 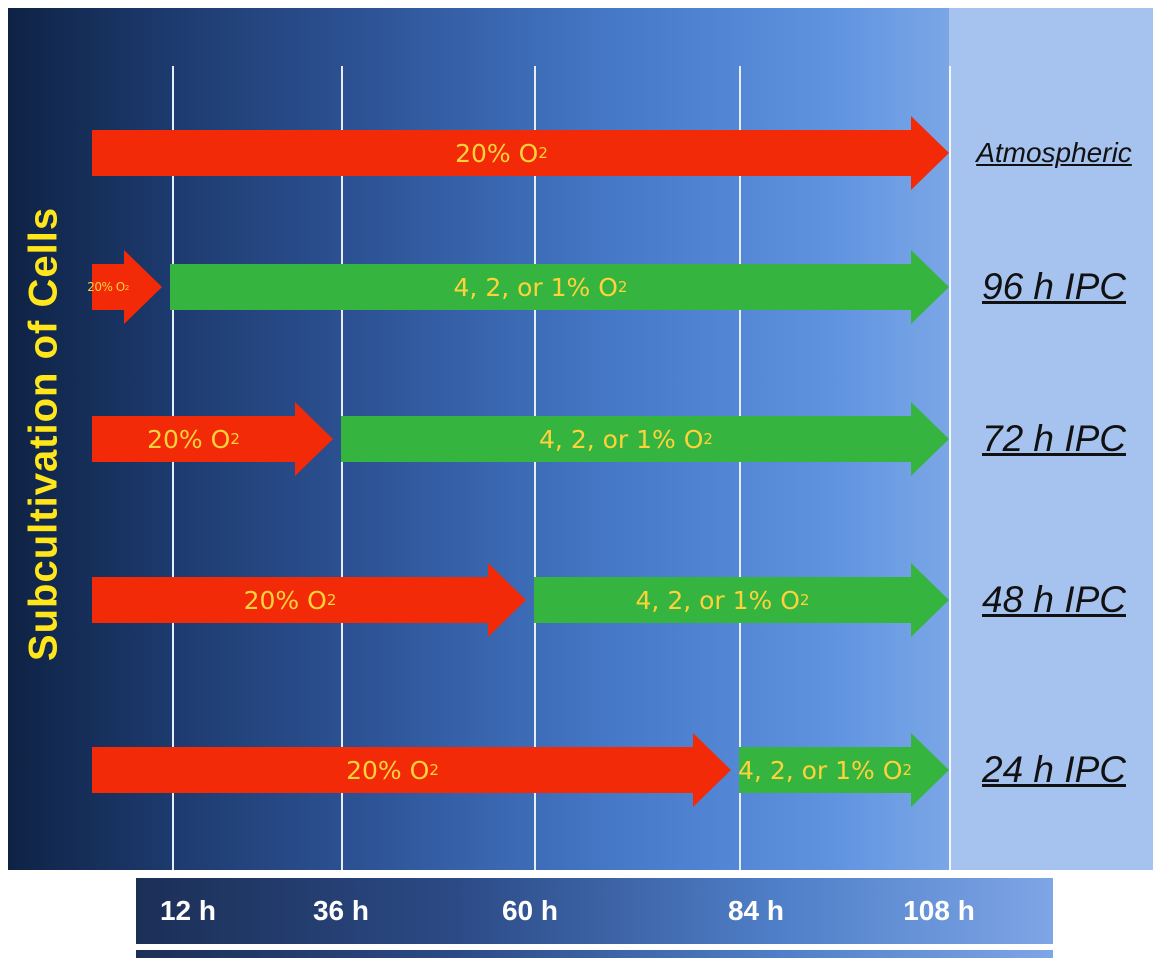 What do you see at coordinates (188, 910) in the screenshot?
I see `tick-label-0: 12 h` at bounding box center [188, 910].